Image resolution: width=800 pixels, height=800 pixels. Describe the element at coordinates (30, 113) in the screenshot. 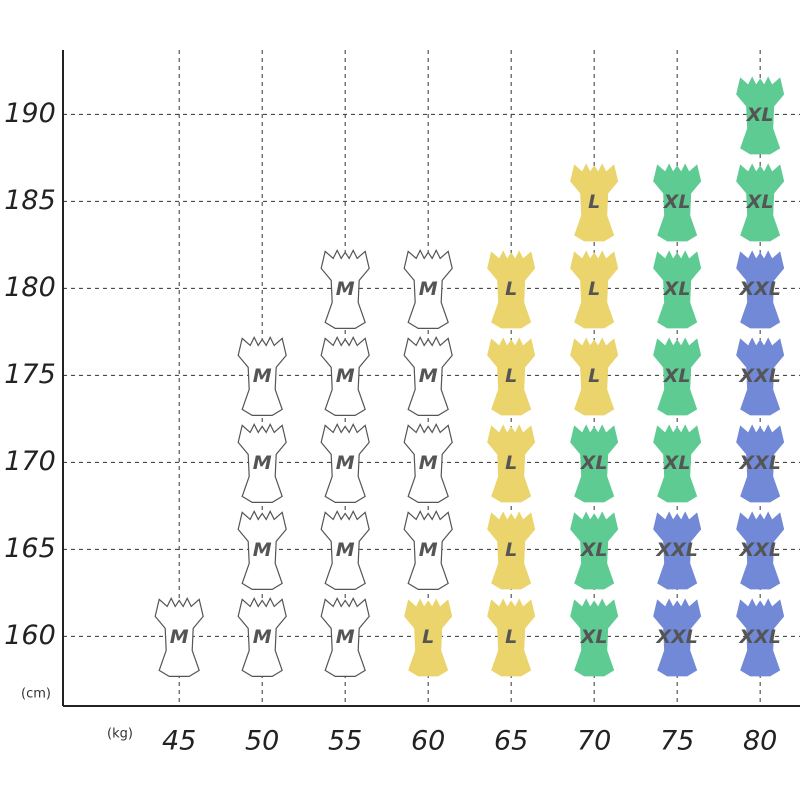

I see `y-tick-label: 190` at that location.